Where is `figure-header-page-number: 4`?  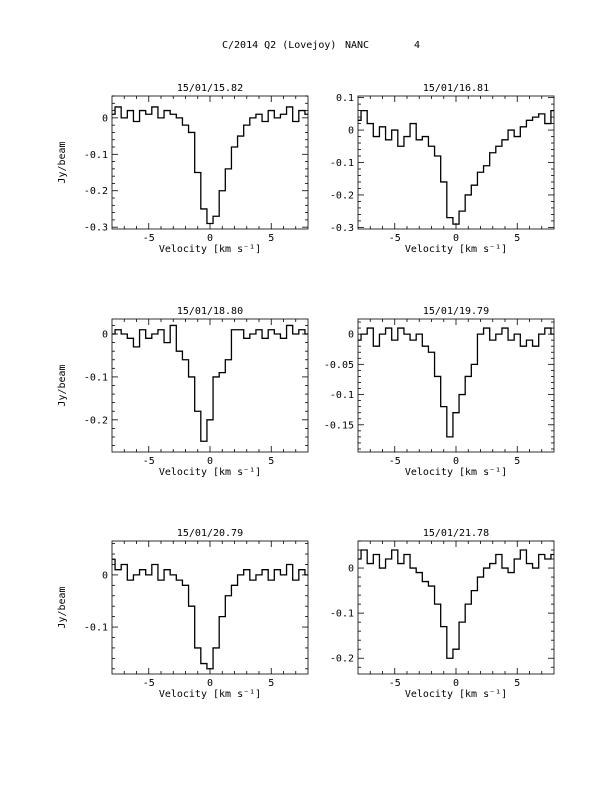
figure-header-page-number: 4 is located at coordinates (417, 45).